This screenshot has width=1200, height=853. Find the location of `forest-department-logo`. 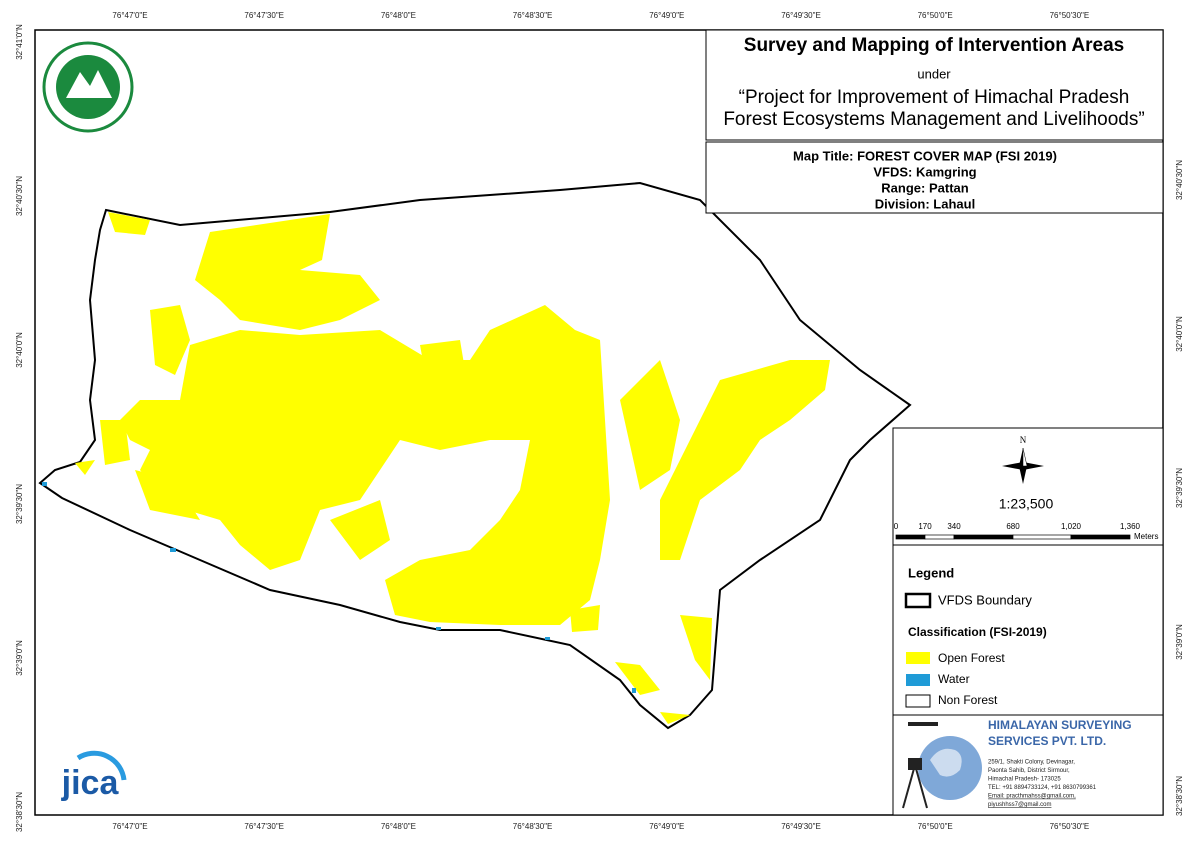

forest-department-logo is located at coordinates (88, 87).